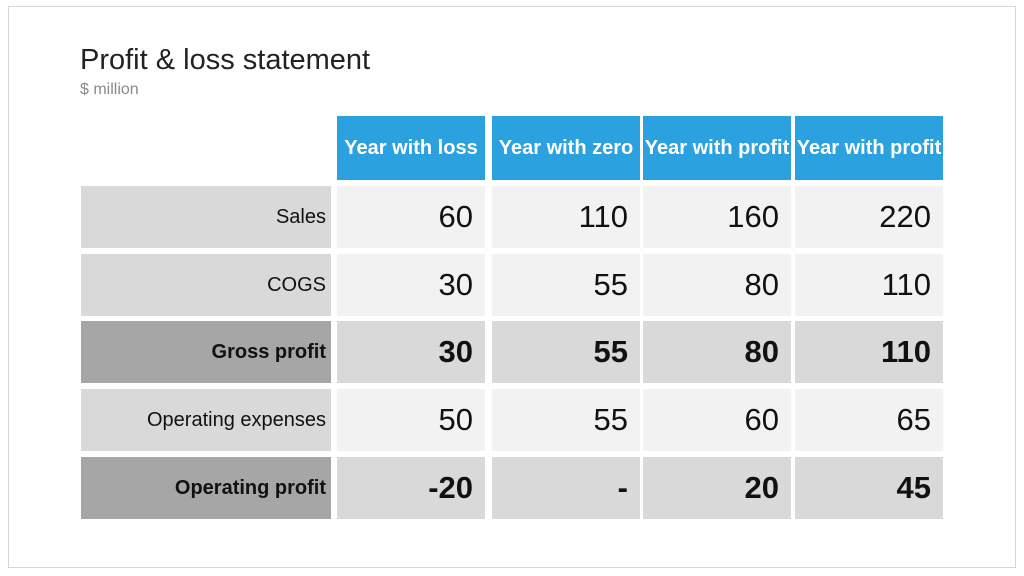  What do you see at coordinates (225, 60) in the screenshot?
I see `slide-title: Profit & loss statement` at bounding box center [225, 60].